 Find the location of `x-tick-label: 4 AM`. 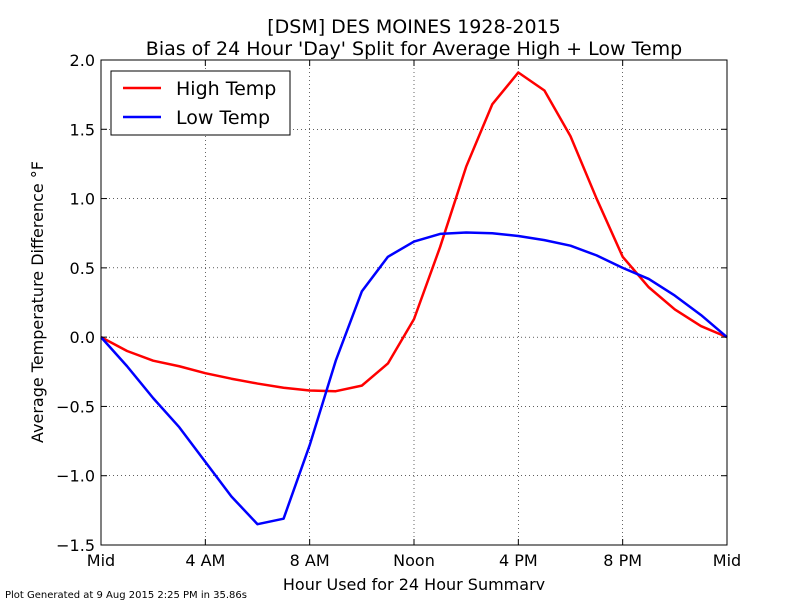

x-tick-label: 4 AM is located at coordinates (205, 560).